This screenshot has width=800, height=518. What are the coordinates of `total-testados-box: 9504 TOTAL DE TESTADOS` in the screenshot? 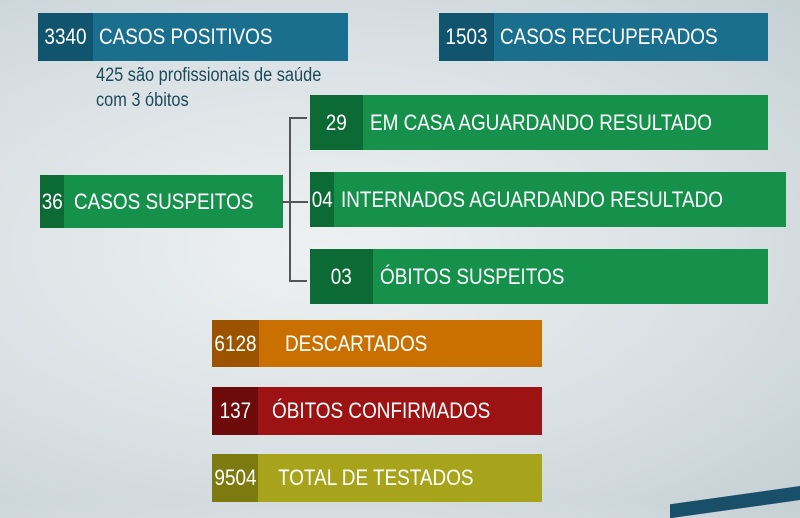 It's located at (377, 478).